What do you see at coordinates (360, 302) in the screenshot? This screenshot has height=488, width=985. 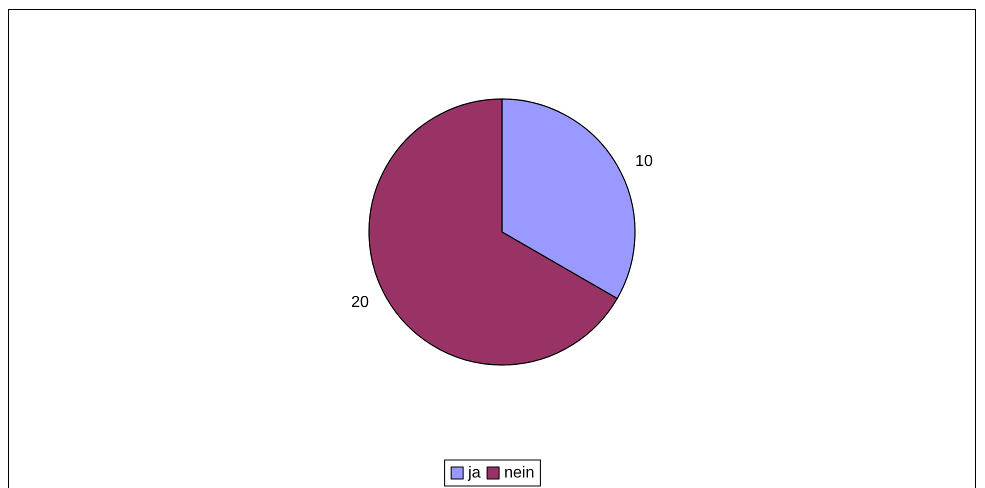 I see `data-label: 20` at bounding box center [360, 302].